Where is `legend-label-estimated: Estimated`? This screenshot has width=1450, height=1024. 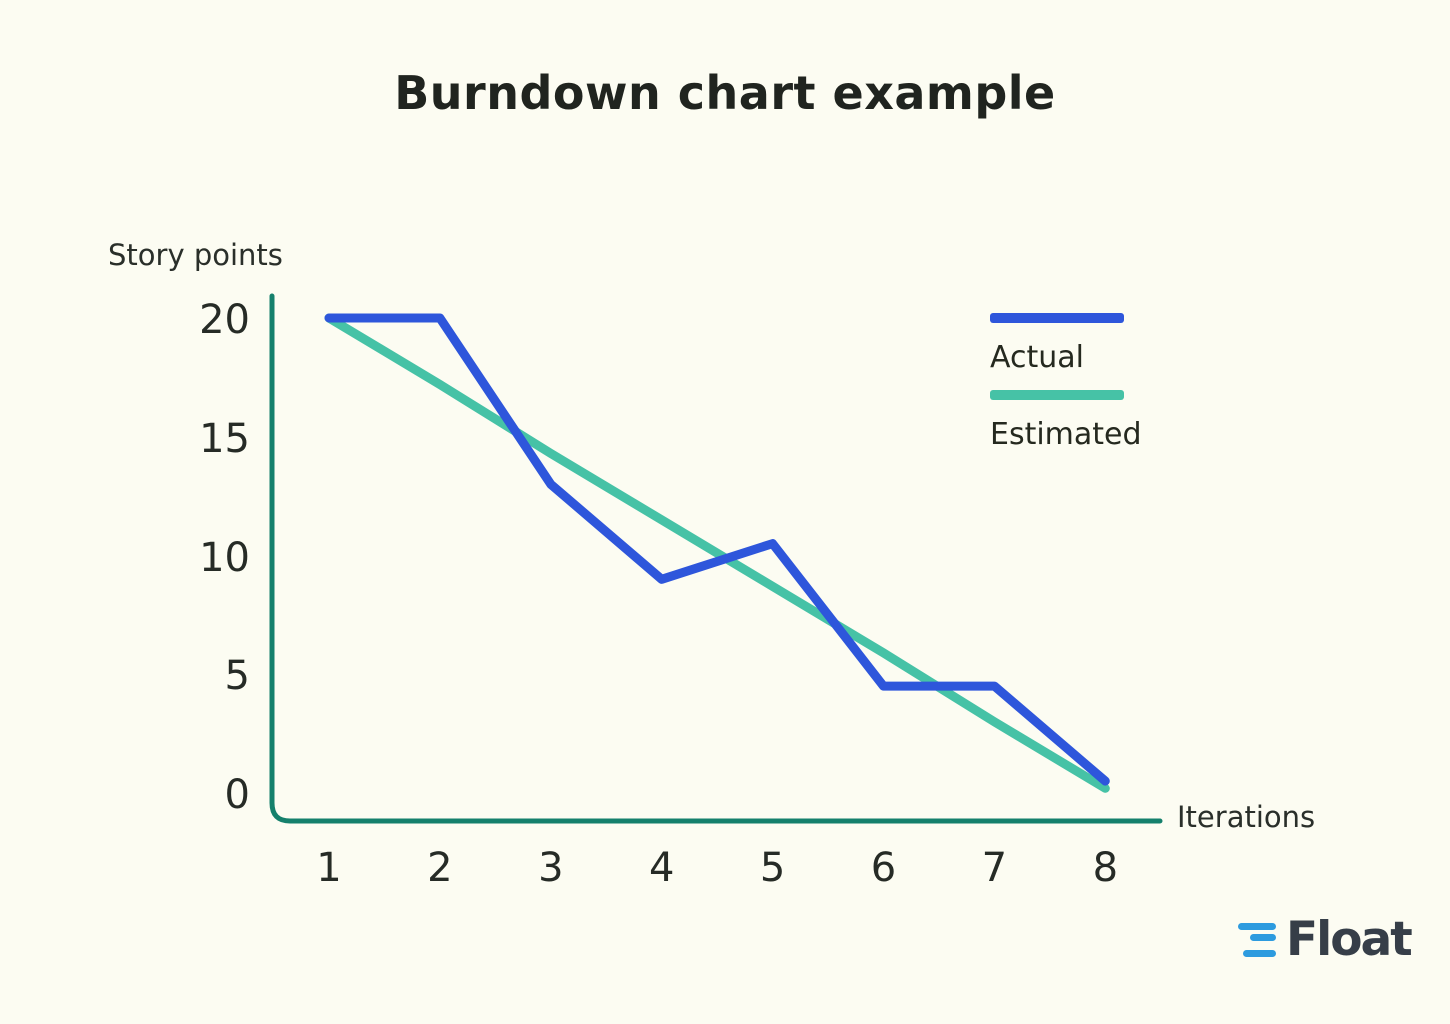 legend-label-estimated: Estimated is located at coordinates (1066, 434).